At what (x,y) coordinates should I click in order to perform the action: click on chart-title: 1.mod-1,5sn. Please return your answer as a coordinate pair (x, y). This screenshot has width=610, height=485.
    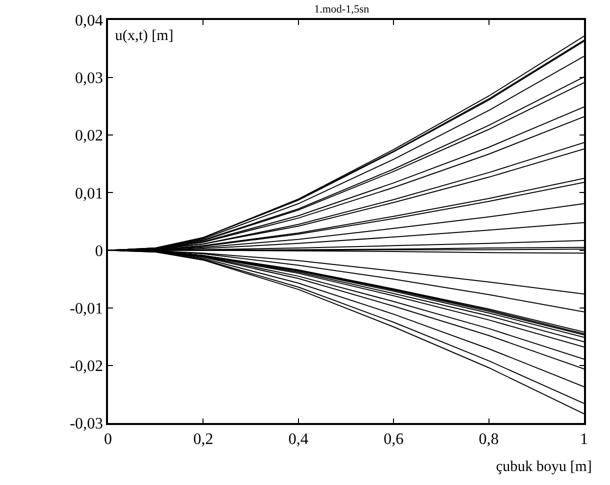
    Looking at the image, I should click on (342, 10).